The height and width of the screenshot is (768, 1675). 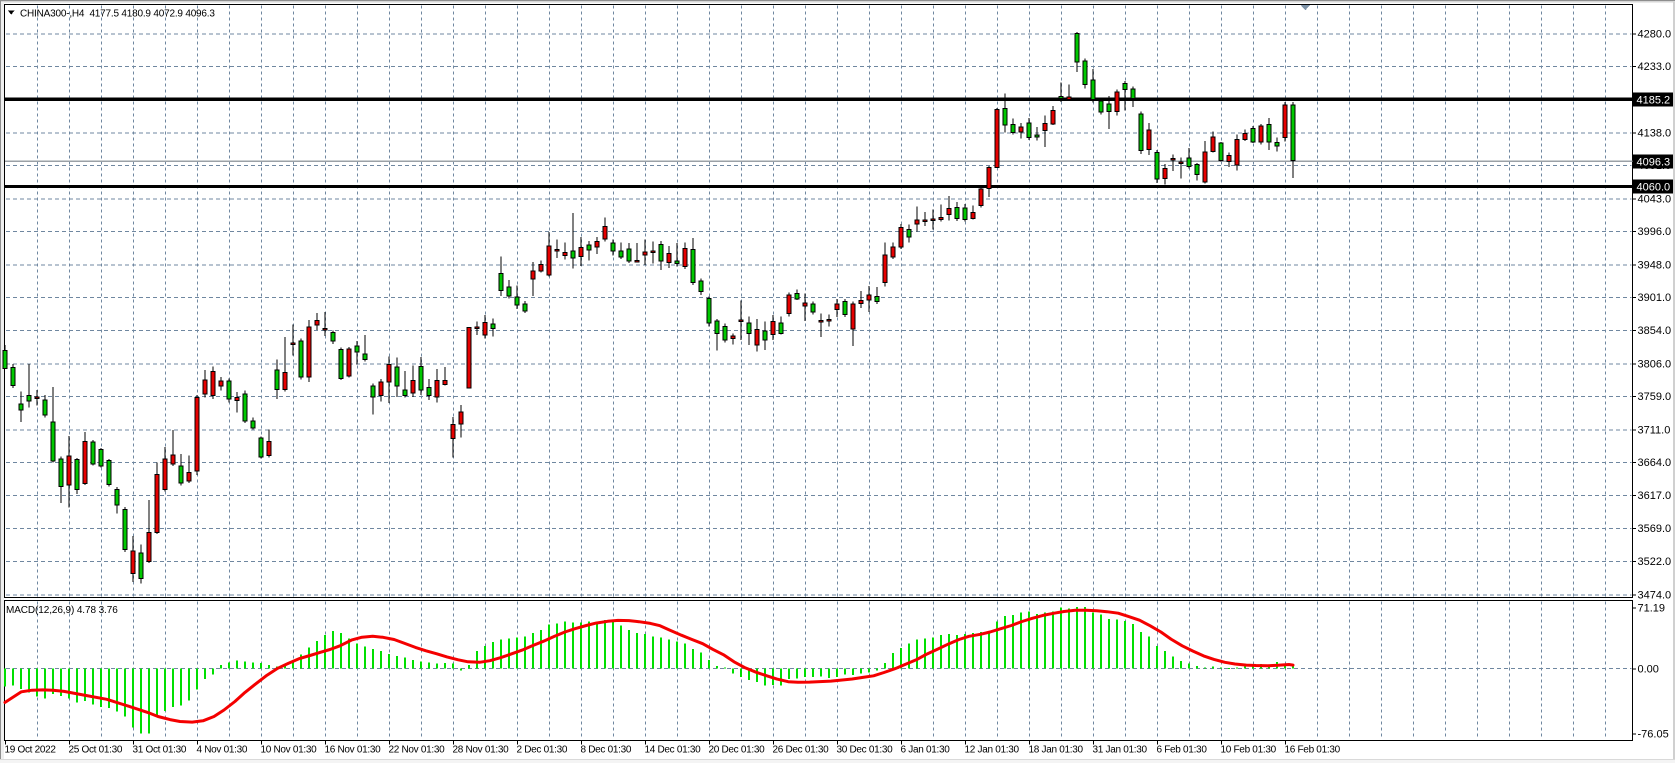 What do you see at coordinates (222, 750) in the screenshot?
I see `svg-text: 4 Nov 01:30` at bounding box center [222, 750].